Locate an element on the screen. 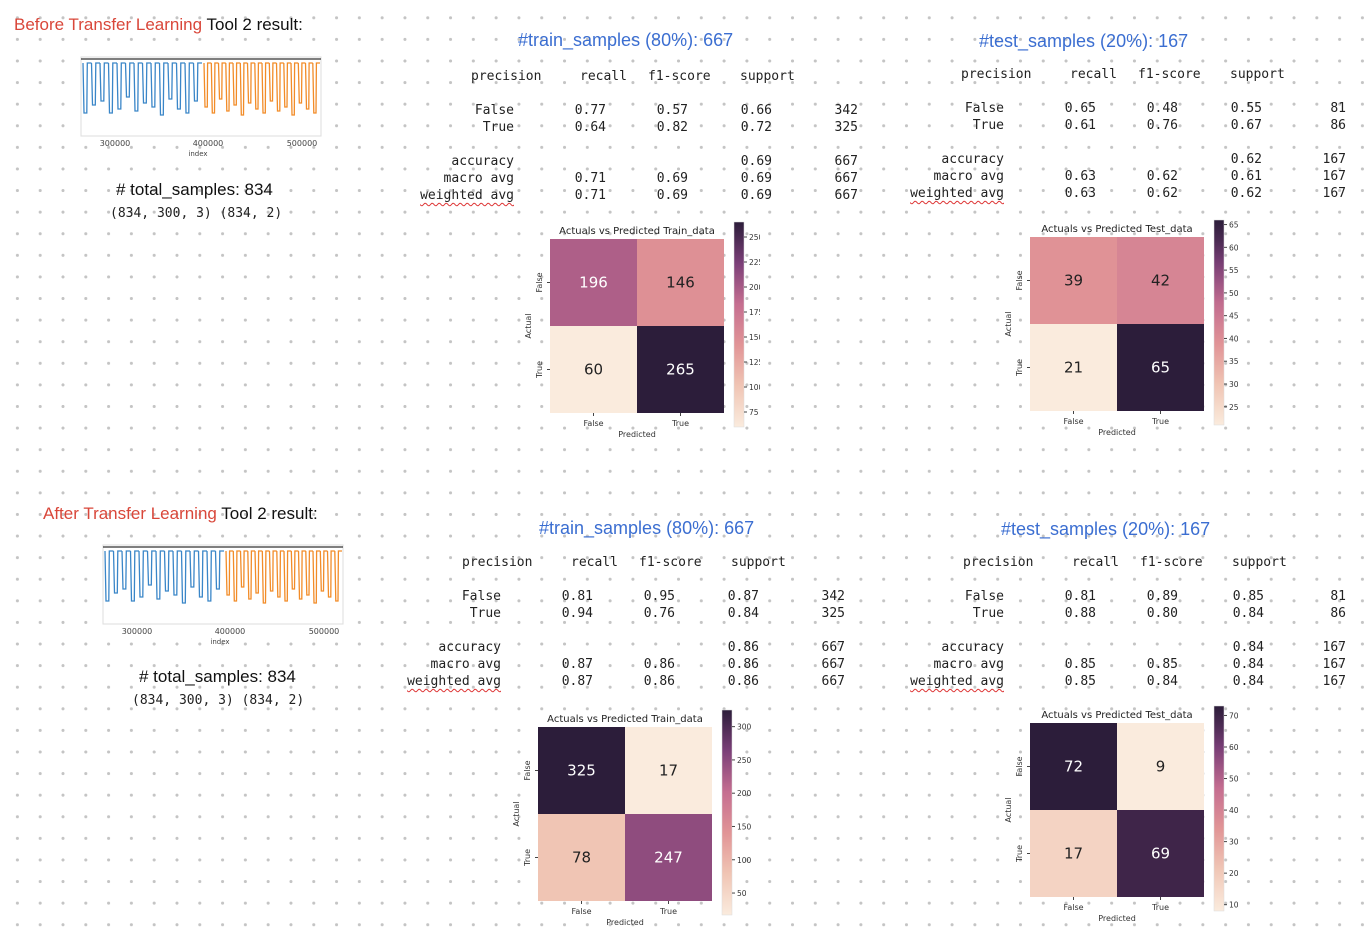 The height and width of the screenshot is (940, 1366). report-cell: 0.61 is located at coordinates (1246, 176).